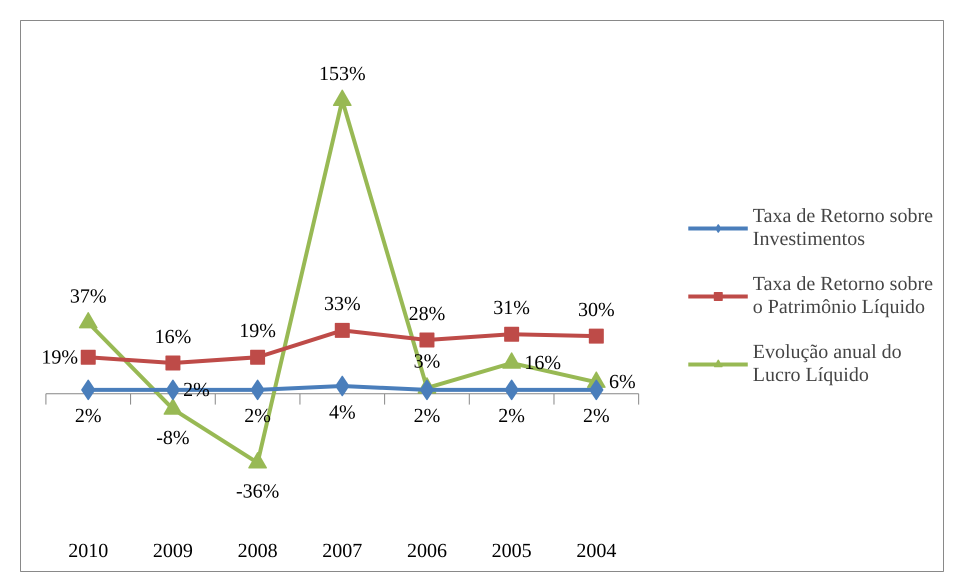 This screenshot has height=583, width=955. I want to click on data-label: 6%, so click(622, 382).